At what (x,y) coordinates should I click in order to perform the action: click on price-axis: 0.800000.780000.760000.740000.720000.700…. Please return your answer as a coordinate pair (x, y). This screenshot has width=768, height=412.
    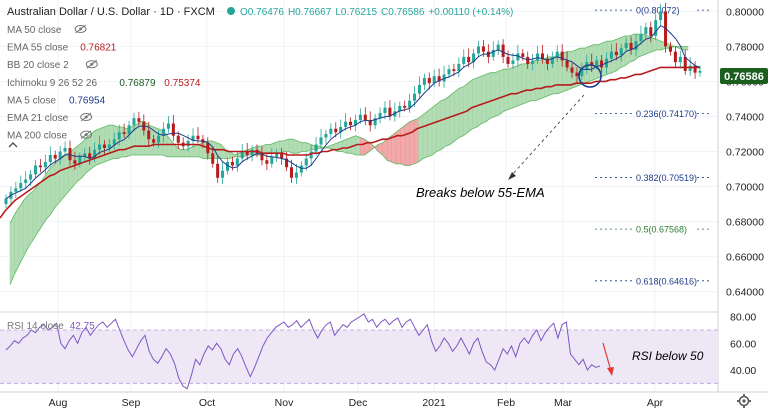
    Looking at the image, I should click on (745, 152).